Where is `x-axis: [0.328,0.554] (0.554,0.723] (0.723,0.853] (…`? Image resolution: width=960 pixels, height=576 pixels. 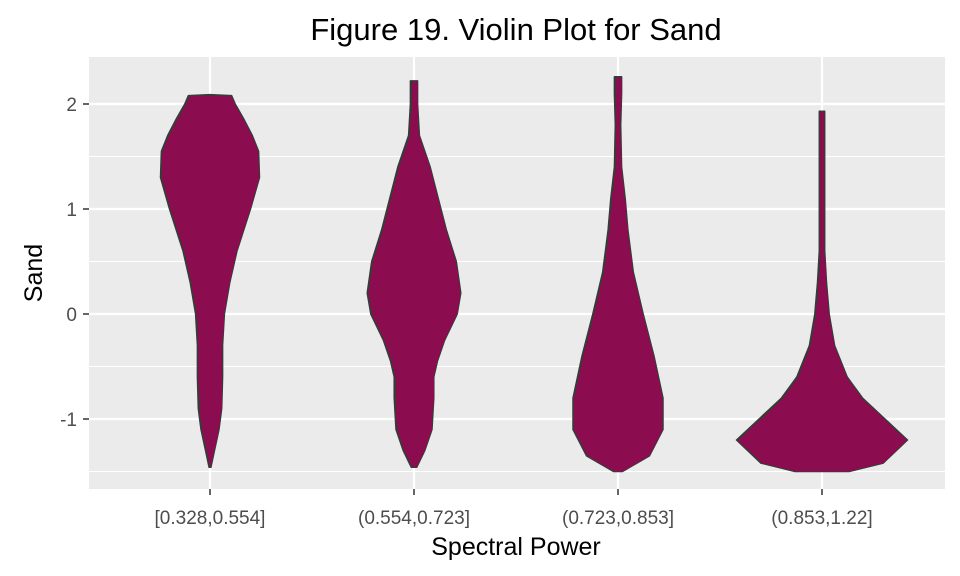 x-axis: [0.328,0.554] (0.554,0.723] (0.723,0.853] (… is located at coordinates (514, 509).